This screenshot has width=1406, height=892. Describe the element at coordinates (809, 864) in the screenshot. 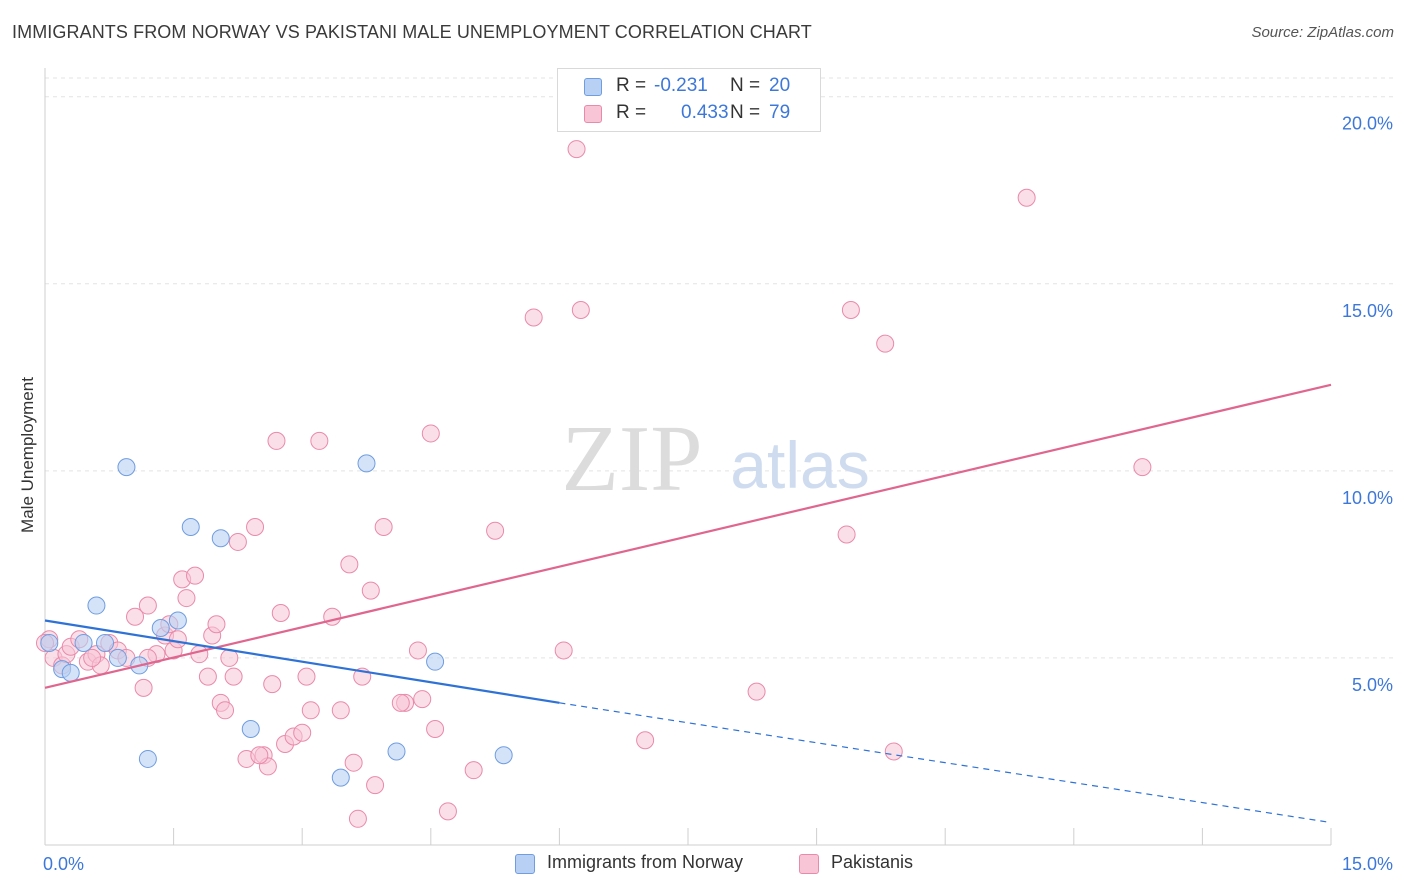

I see `legend-pakistanis-swatch` at that location.